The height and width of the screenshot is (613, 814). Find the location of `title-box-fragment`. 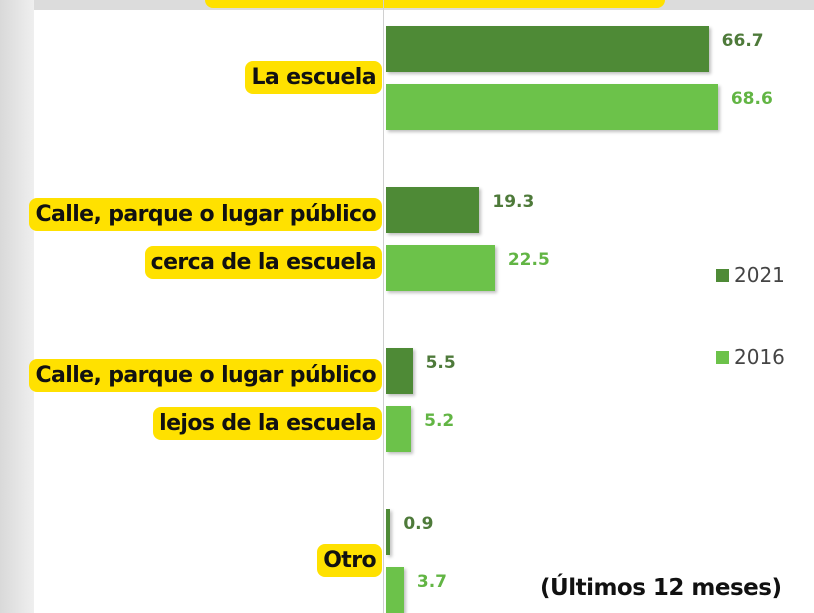

title-box-fragment is located at coordinates (435, 4).